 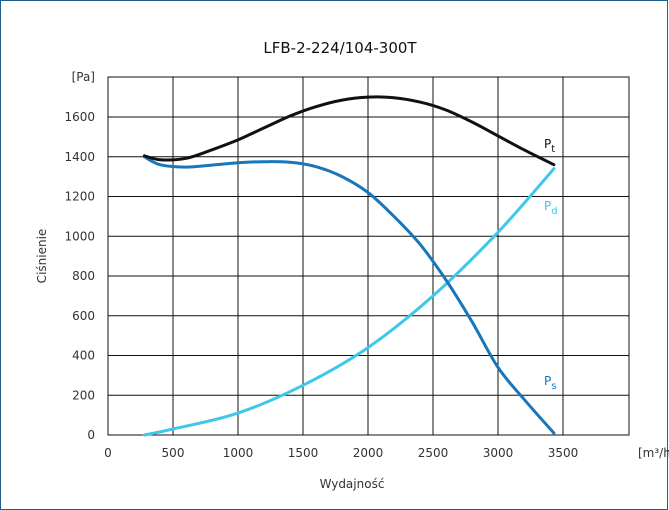 What do you see at coordinates (653, 453) in the screenshot?
I see `x-unit-label: [m³/h]` at bounding box center [653, 453].